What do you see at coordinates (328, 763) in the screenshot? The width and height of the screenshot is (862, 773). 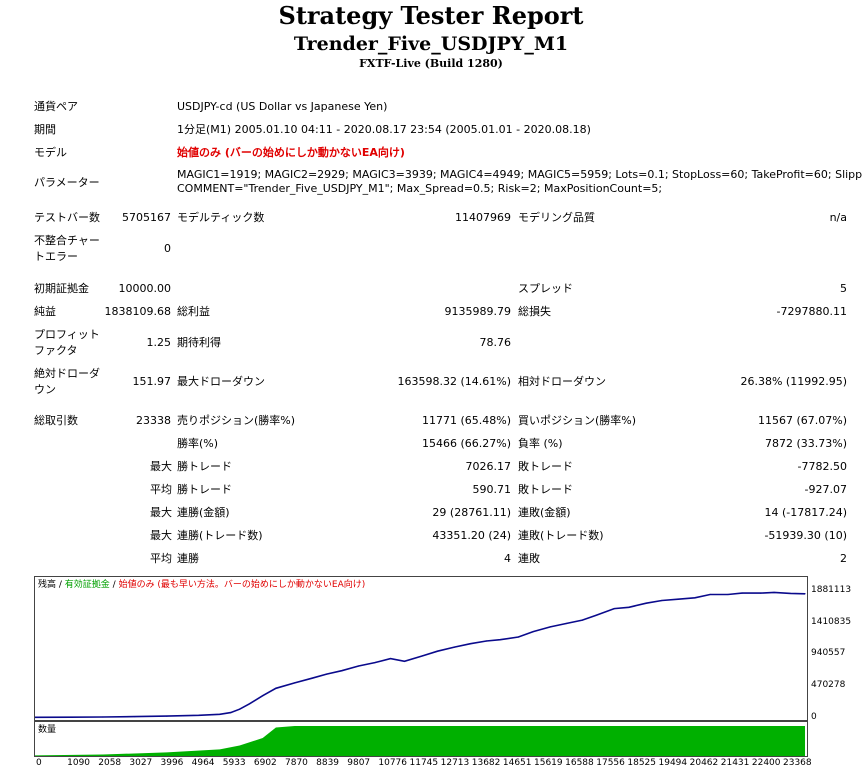 I see `x-tick-label: 8839` at bounding box center [328, 763].